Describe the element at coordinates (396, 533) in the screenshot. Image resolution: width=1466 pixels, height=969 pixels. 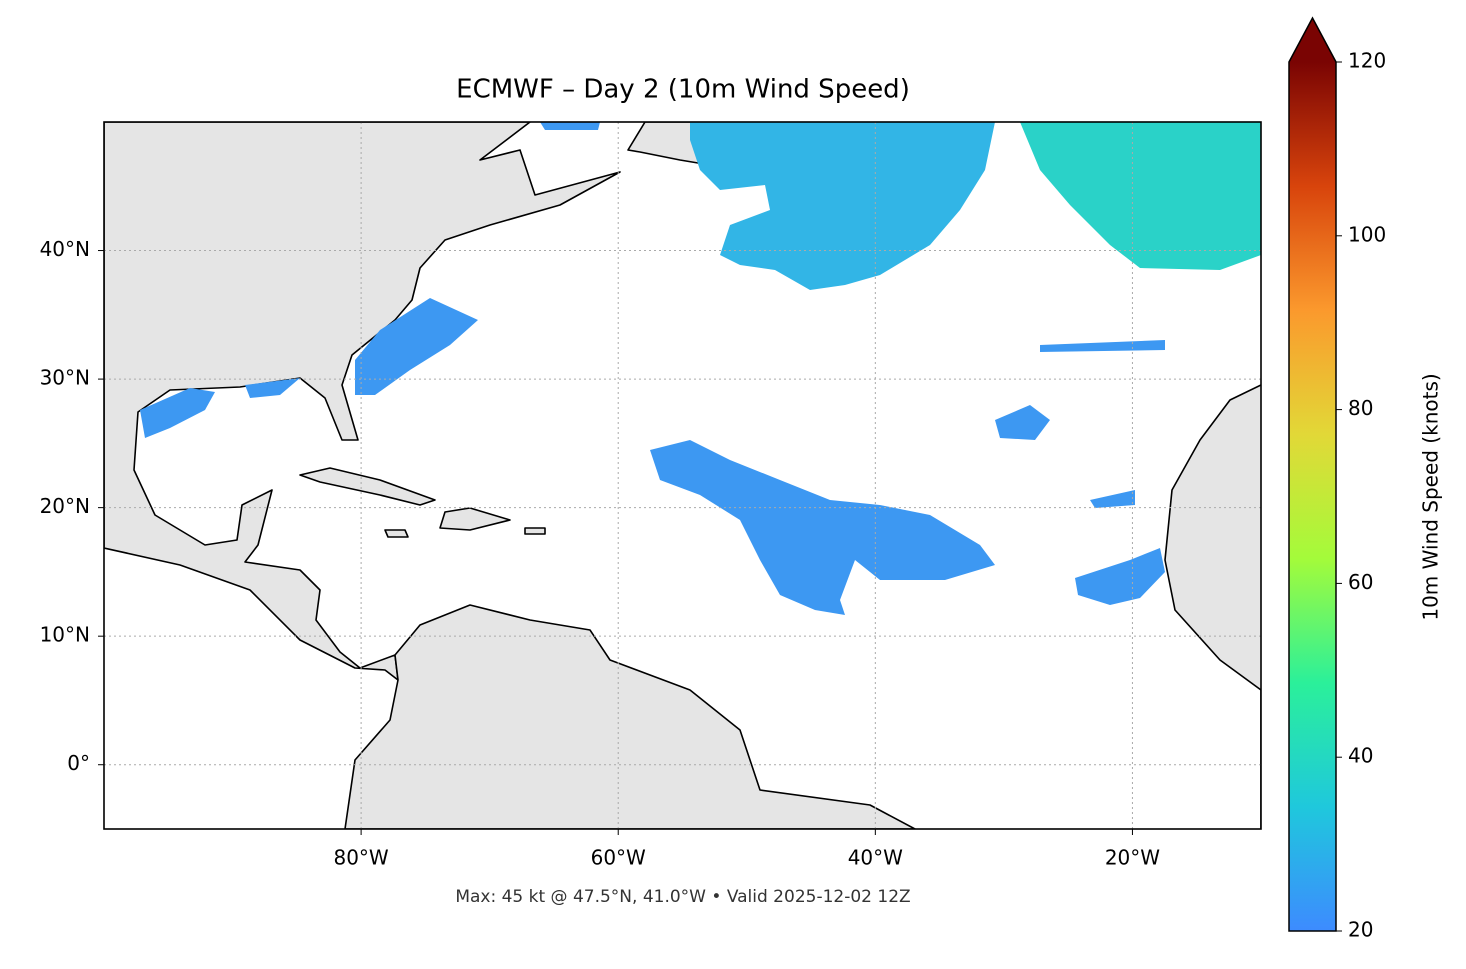
I see `jamaica` at that location.